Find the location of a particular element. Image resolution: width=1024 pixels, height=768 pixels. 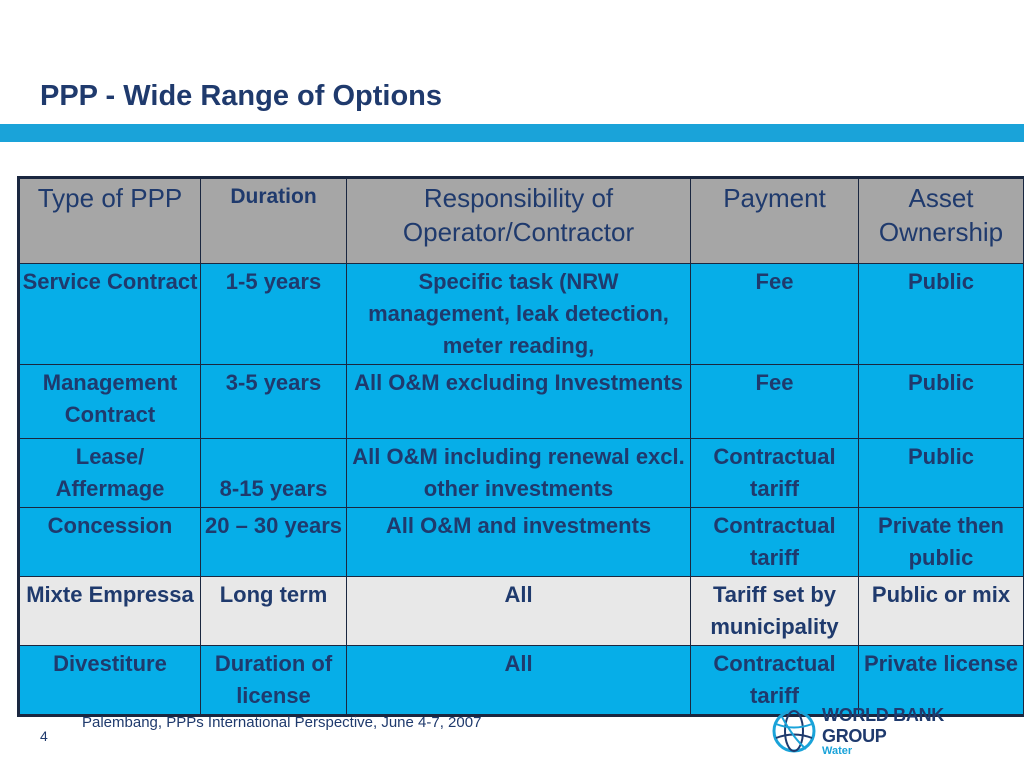

cell-type: Divestiture is located at coordinates (109, 680).